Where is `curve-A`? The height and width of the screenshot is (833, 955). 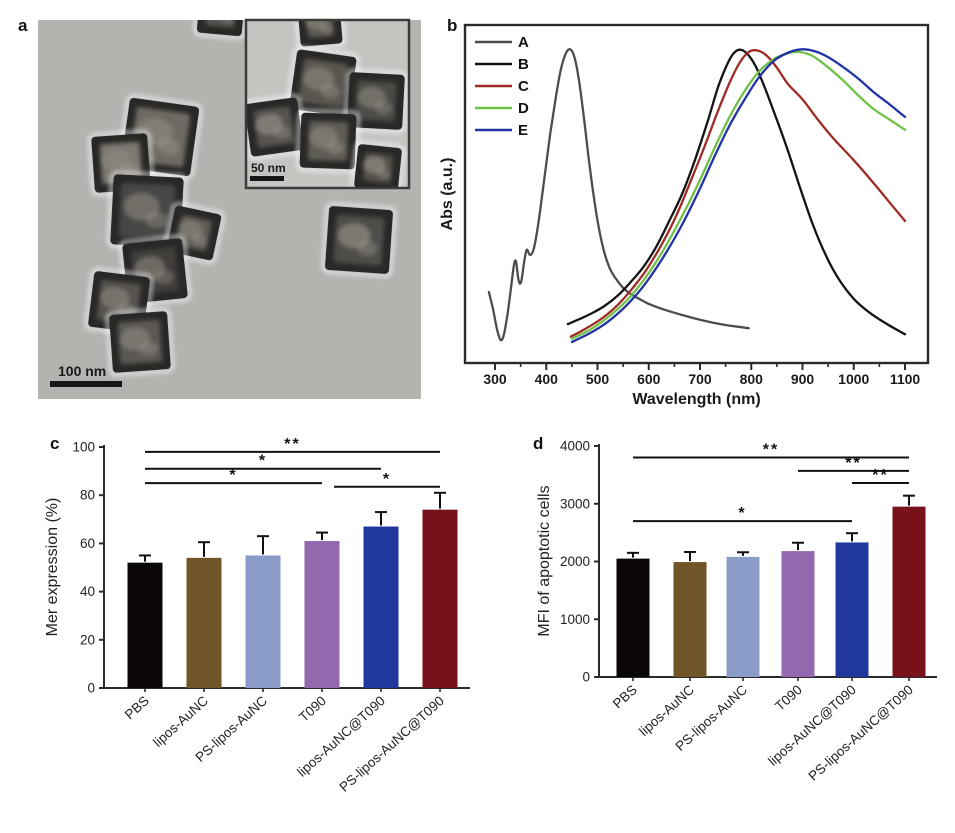
curve-A is located at coordinates (618, 195).